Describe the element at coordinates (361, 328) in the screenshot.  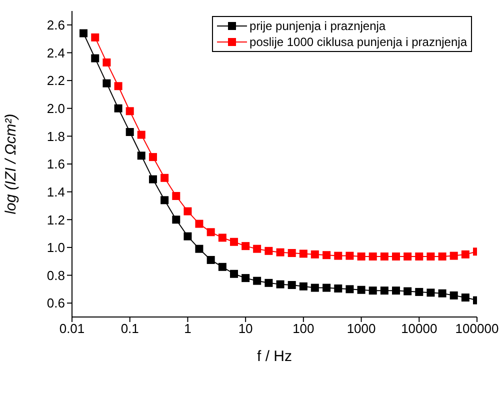
I see `x-tick-label: 1000` at that location.